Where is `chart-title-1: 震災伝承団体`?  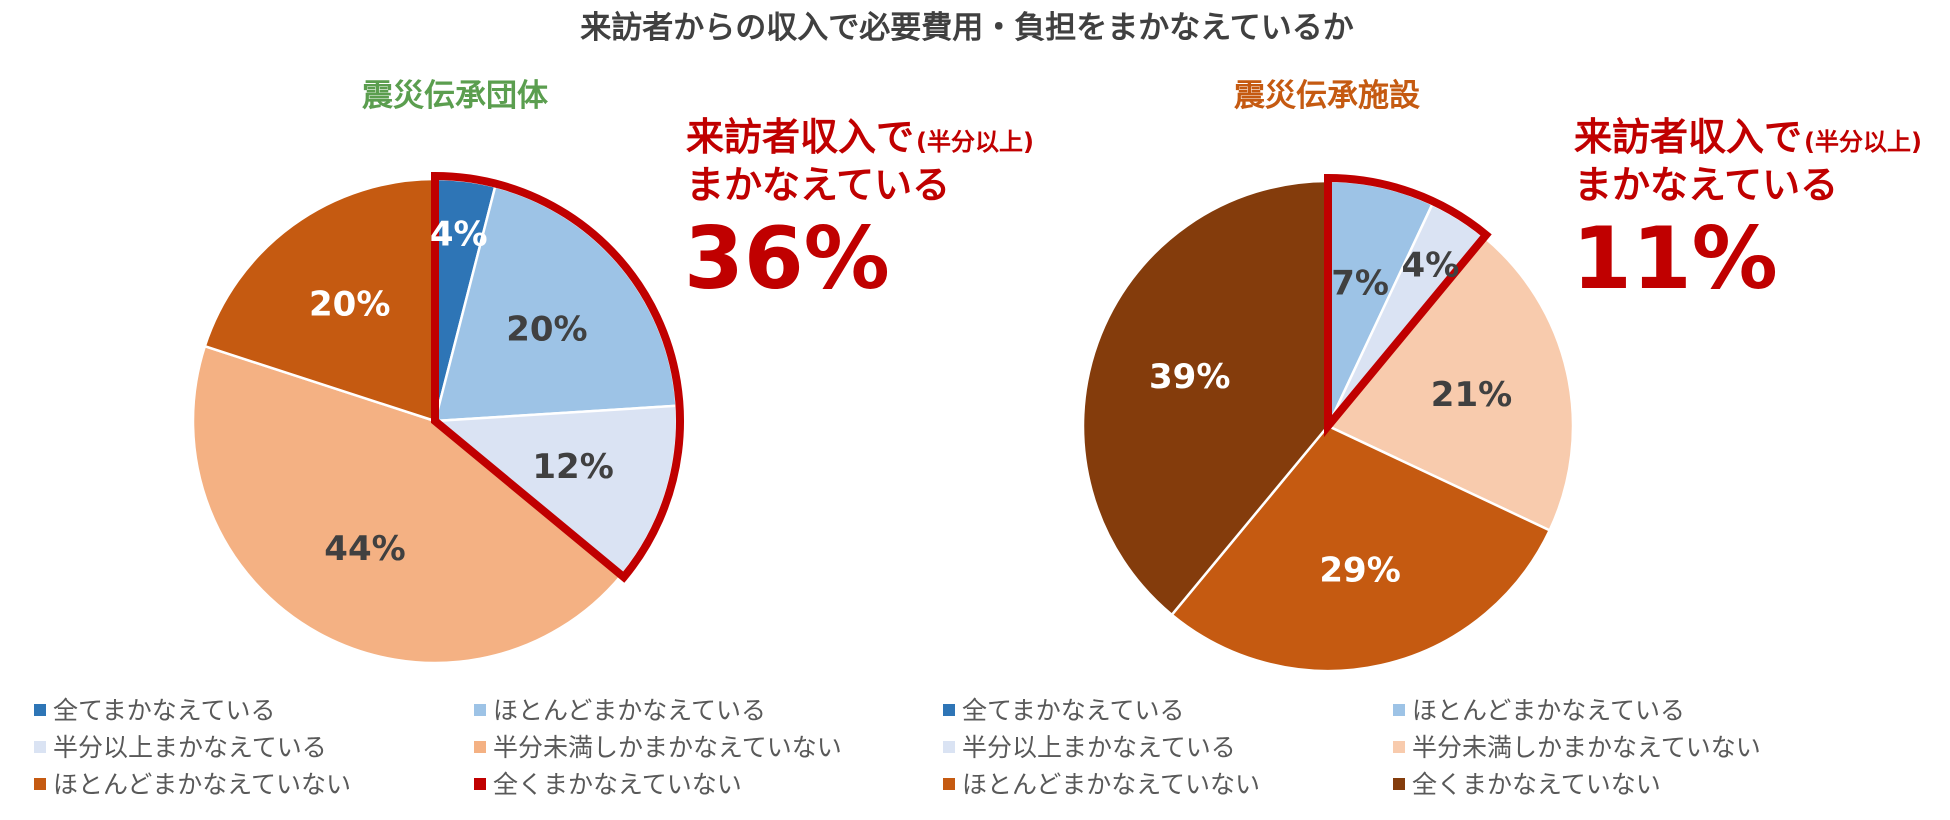 chart-title-1: 震災伝承団体 is located at coordinates (455, 96).